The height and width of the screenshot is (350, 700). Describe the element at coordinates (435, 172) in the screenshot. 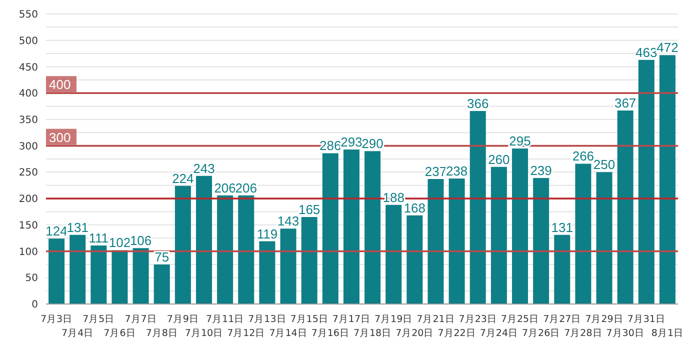

I see `data-label: 237` at that location.